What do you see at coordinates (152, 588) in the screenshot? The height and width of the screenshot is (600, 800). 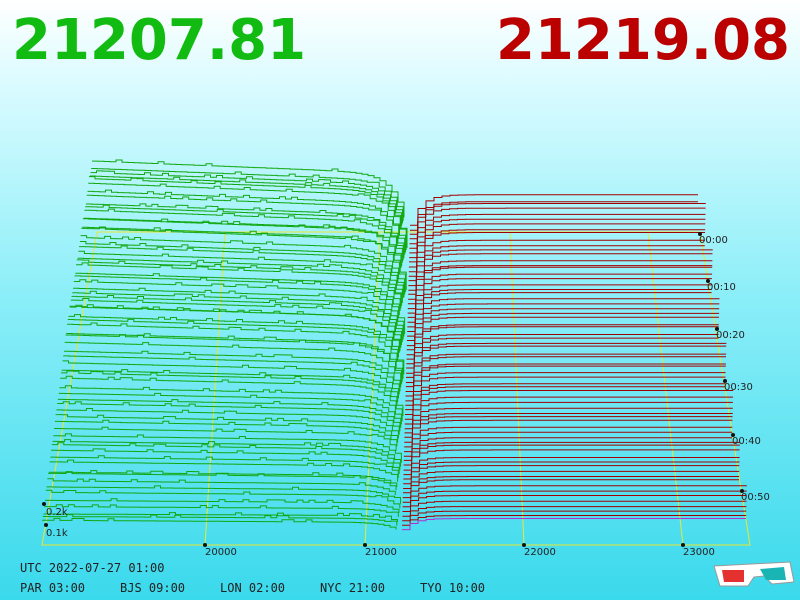 I see `timezone-label: BJS 09:00` at bounding box center [152, 588].